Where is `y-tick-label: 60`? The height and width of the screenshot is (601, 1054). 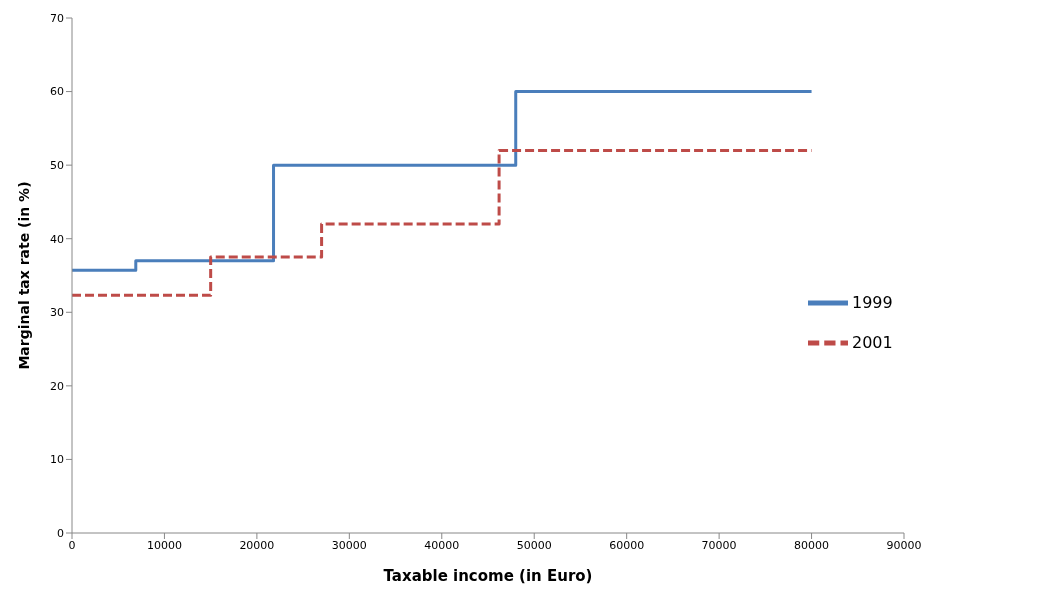
y-tick-label: 60 is located at coordinates (57, 92).